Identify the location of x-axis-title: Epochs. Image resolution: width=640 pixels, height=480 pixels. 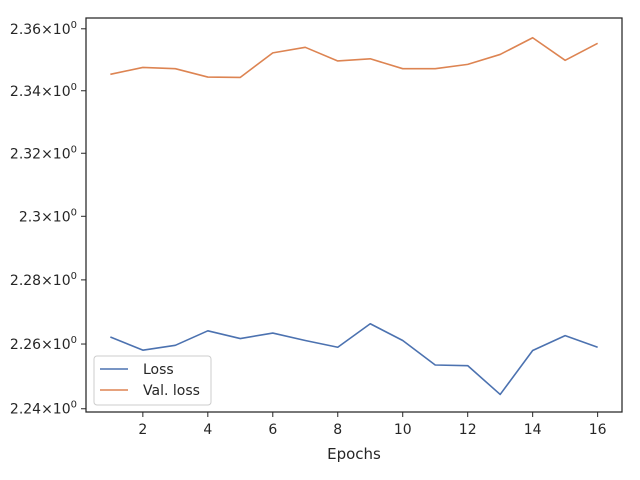
(354, 454).